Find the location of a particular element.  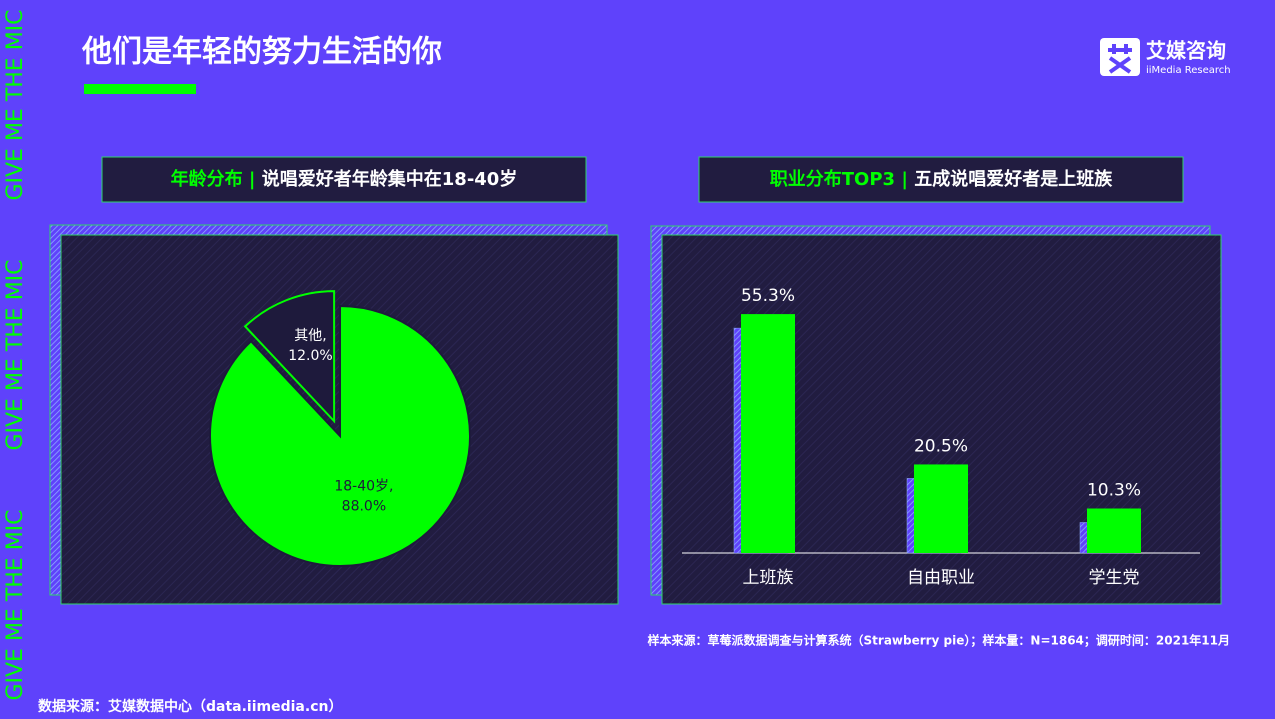

logo-icon is located at coordinates (1120, 57).